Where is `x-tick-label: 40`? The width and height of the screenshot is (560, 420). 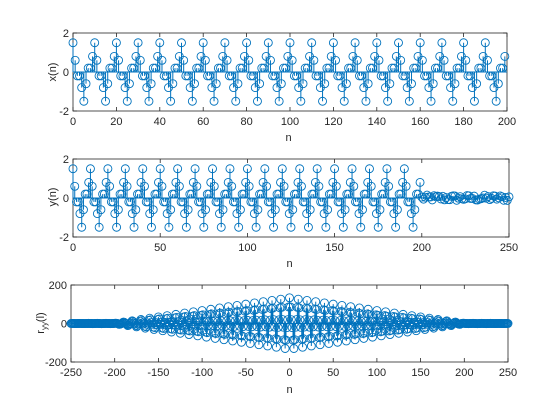
x-tick-label: 40 is located at coordinates (160, 122).